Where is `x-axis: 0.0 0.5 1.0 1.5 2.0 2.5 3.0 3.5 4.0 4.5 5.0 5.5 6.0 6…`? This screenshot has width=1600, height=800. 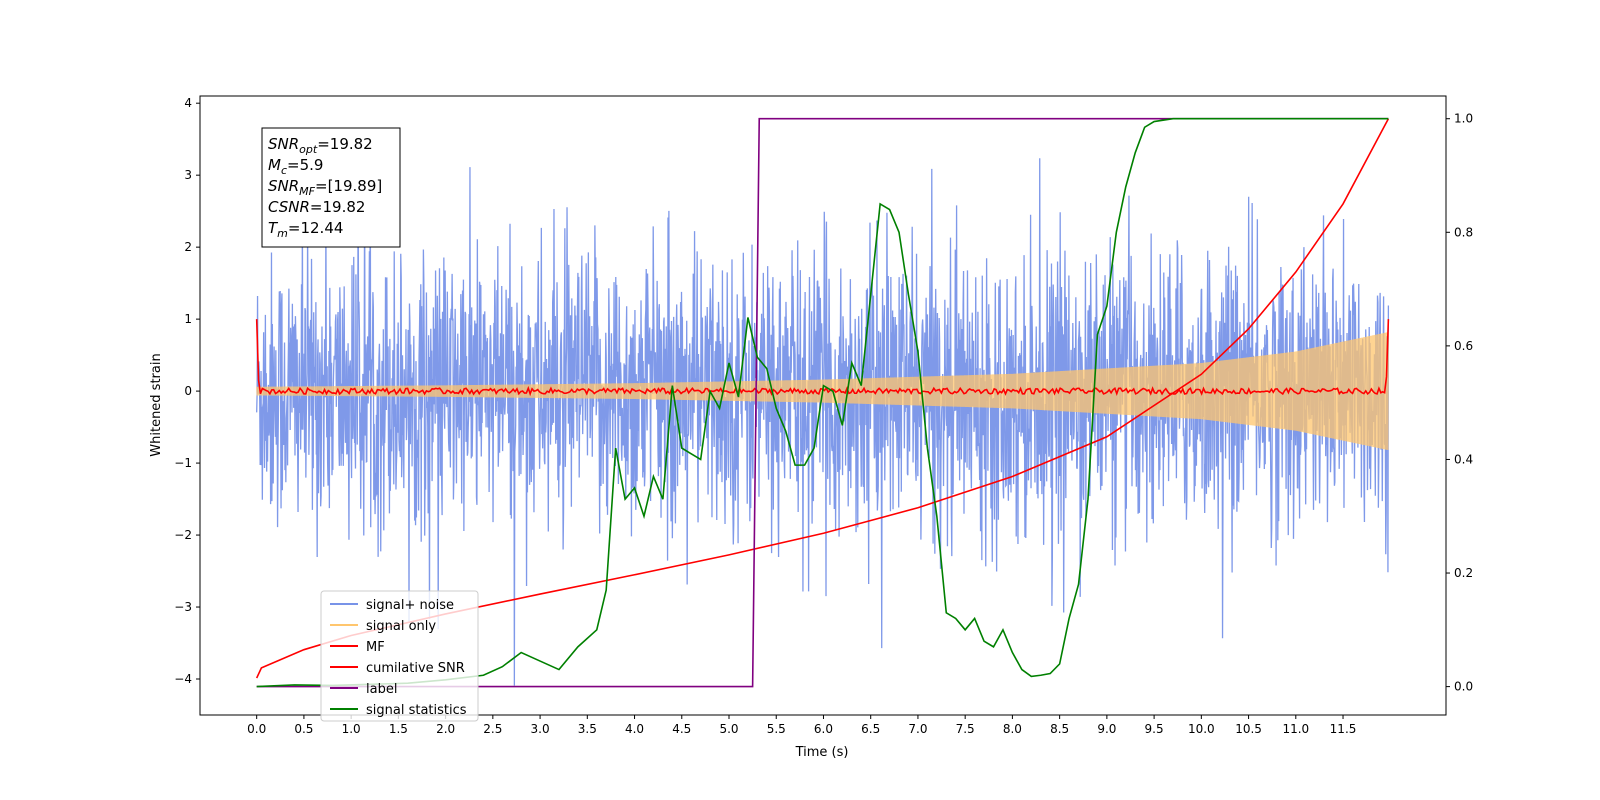
x-axis: 0.0 0.5 1.0 1.5 2.0 2.5 3.0 3.5 4.0 4.5 5.0 5.5 6.0 6… is located at coordinates (801, 725).